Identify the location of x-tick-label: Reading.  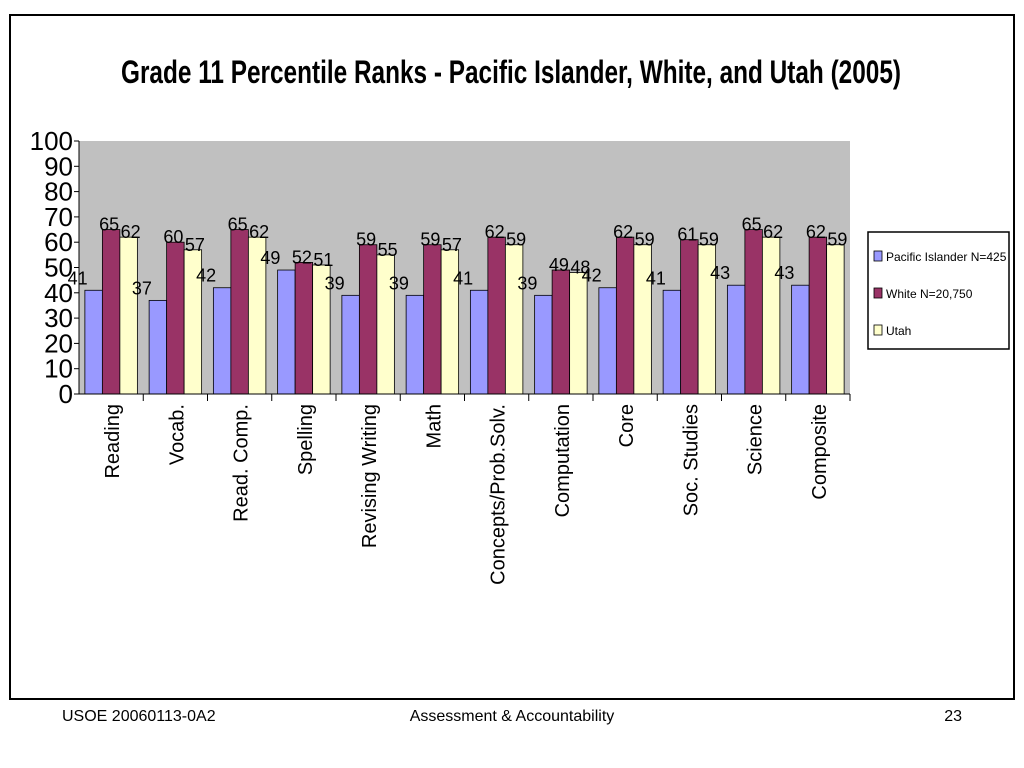
(113, 441).